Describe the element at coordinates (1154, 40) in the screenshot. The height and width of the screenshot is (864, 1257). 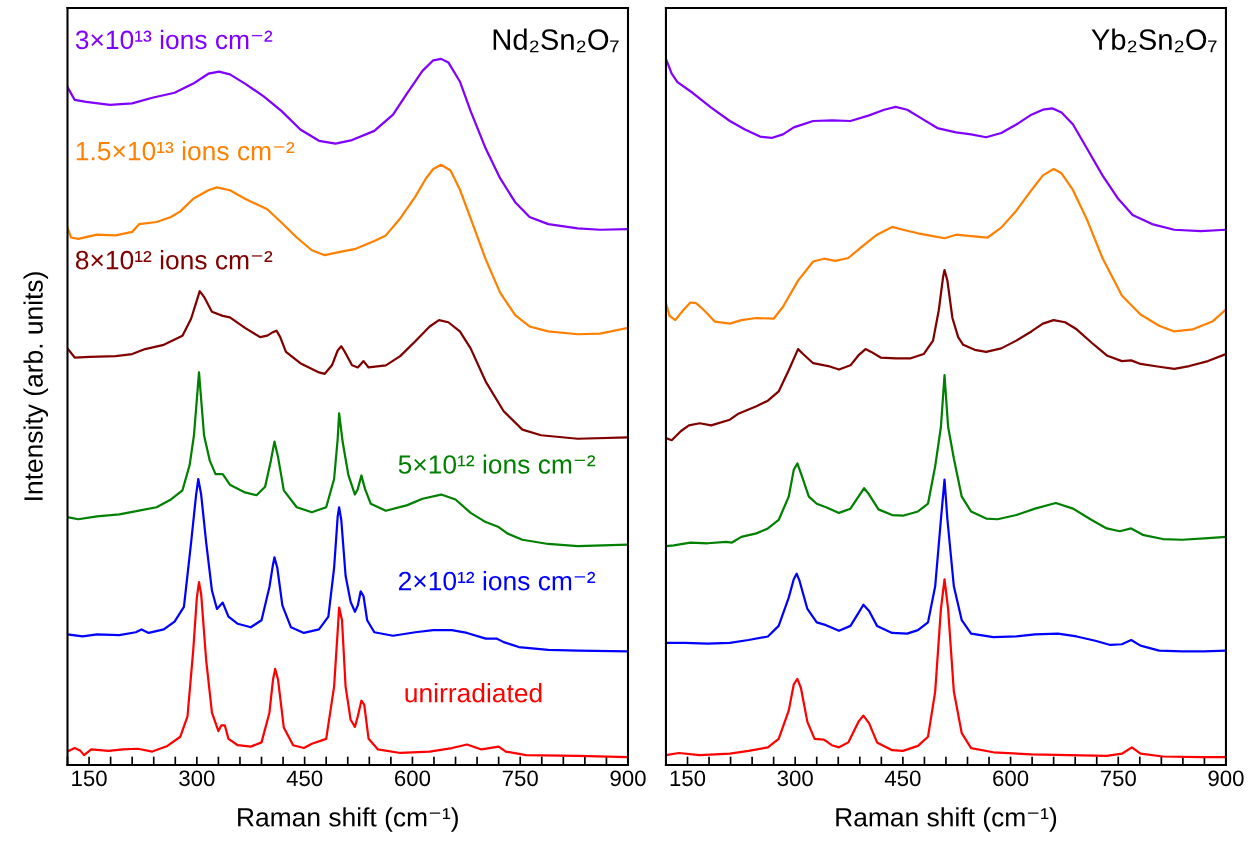
I see `chart-title: Yb₂Sn₂O₇` at that location.